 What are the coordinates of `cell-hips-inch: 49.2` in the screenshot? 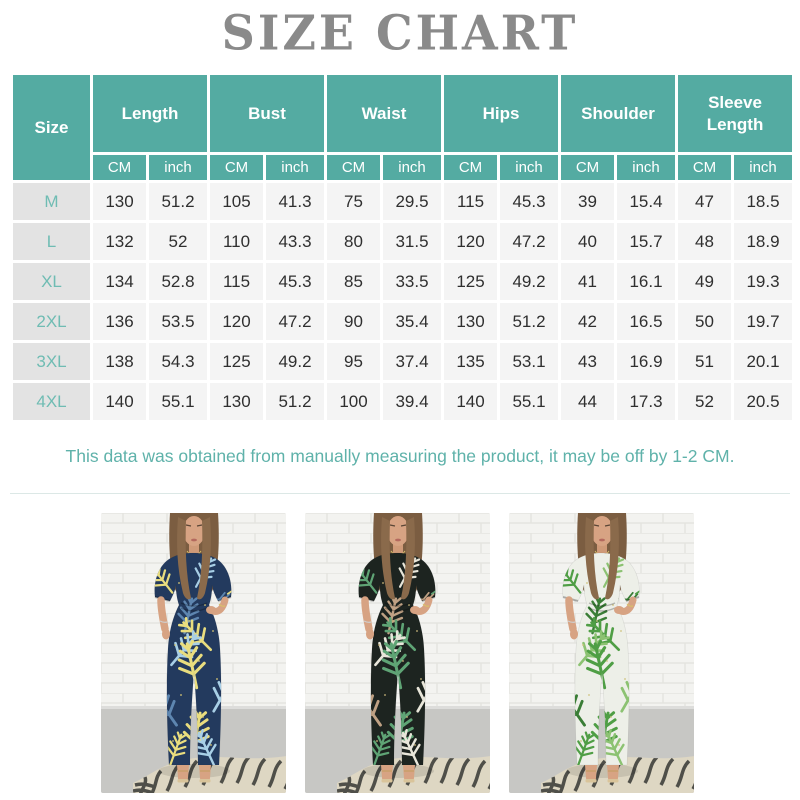 It's located at (529, 281).